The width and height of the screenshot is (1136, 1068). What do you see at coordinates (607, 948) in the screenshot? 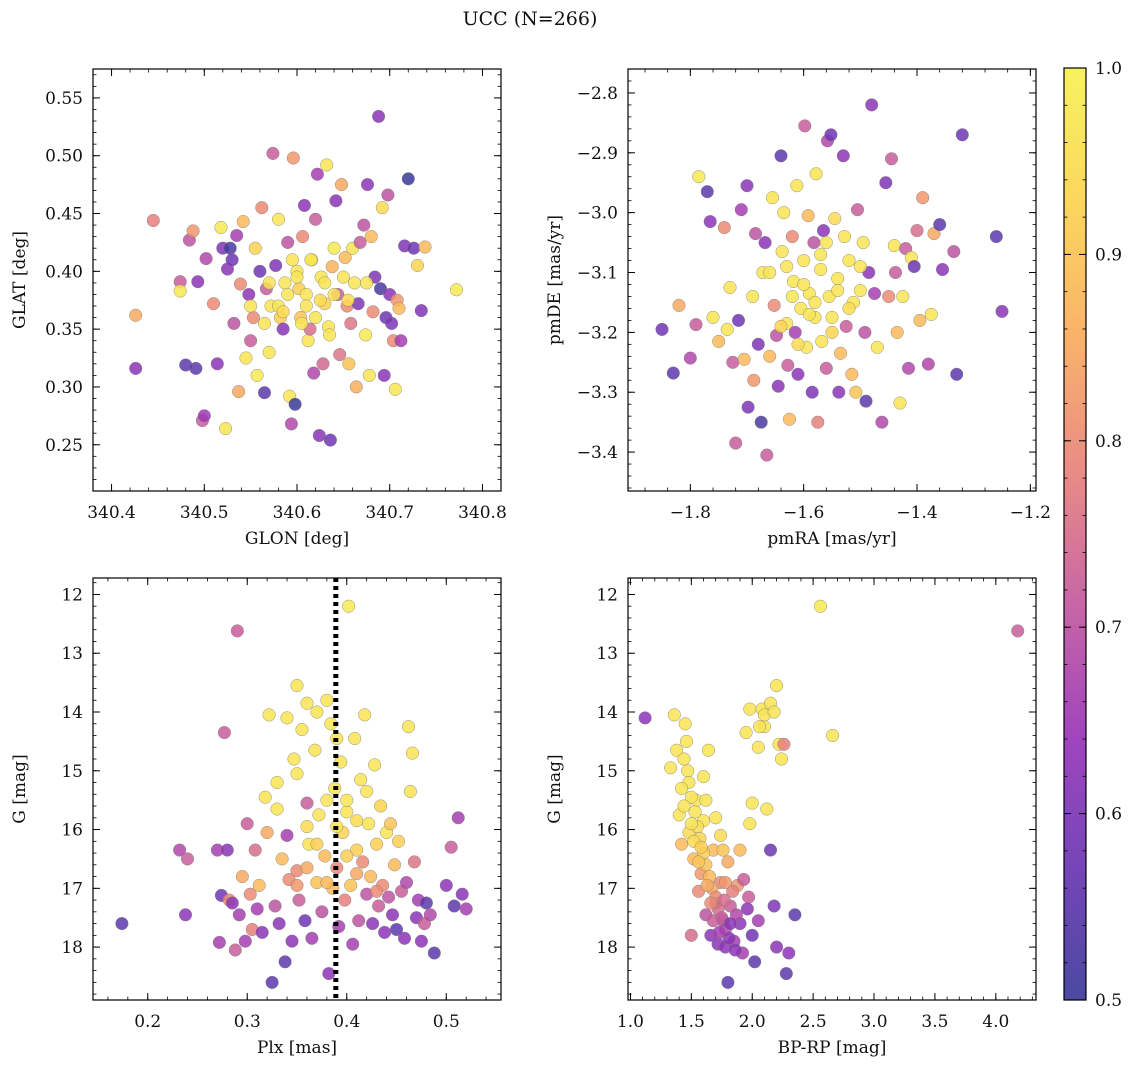
I see `y-tick-label: 18` at bounding box center [607, 948].